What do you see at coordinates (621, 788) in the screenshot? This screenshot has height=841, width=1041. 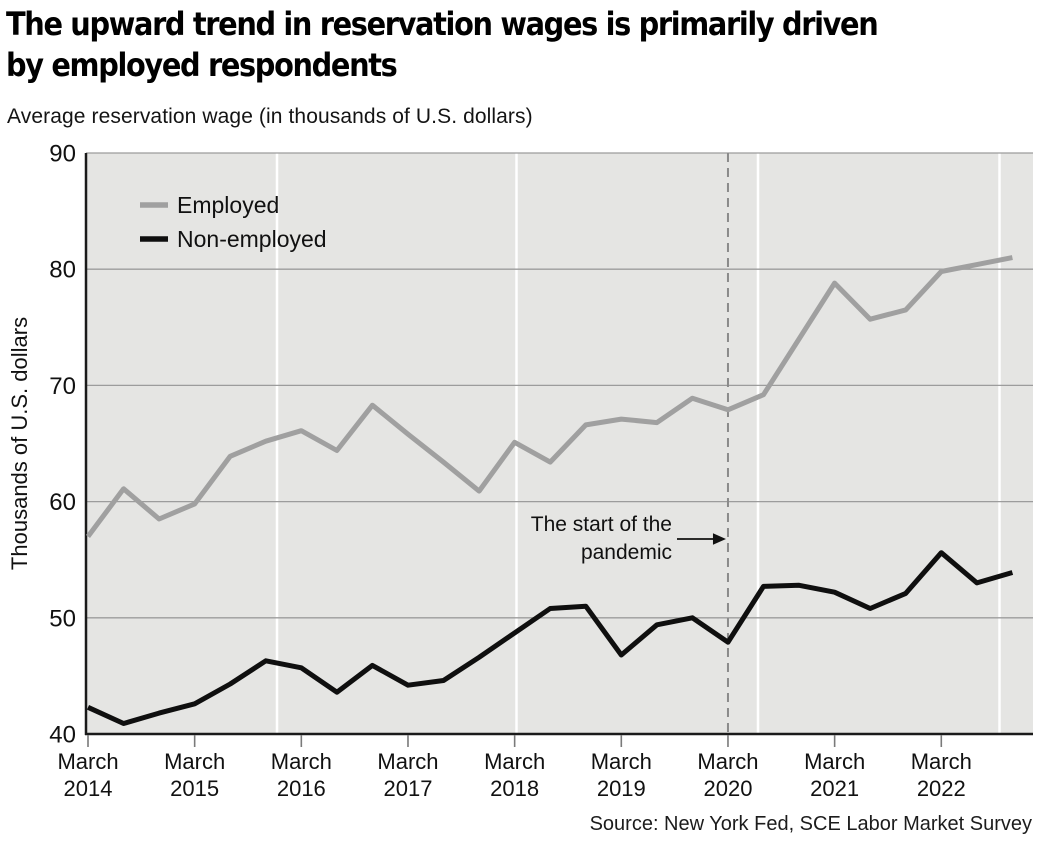 I see `x-tick-label-year-2019: 2019` at bounding box center [621, 788].